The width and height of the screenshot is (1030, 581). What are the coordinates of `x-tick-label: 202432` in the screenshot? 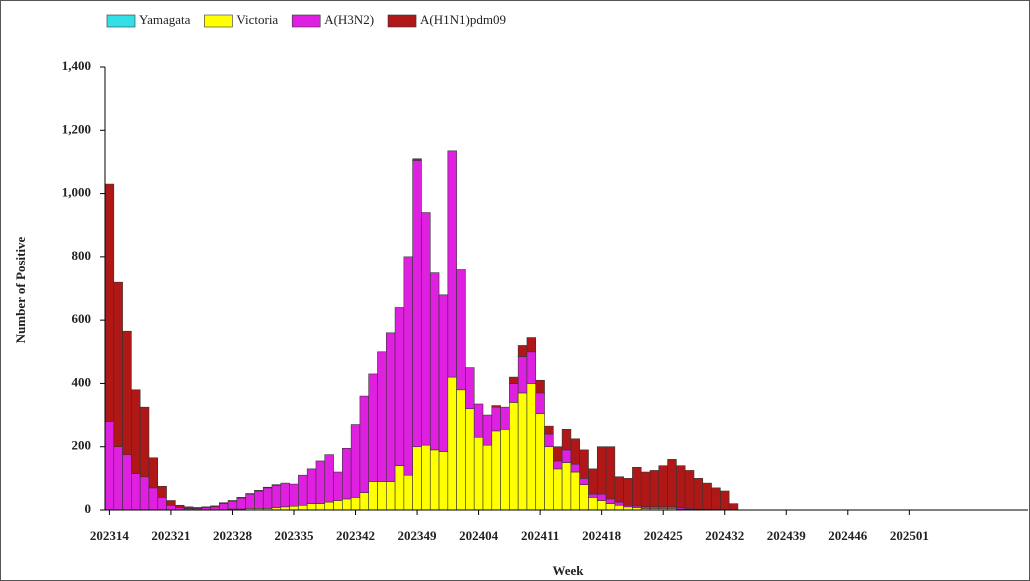 It's located at (724, 535).